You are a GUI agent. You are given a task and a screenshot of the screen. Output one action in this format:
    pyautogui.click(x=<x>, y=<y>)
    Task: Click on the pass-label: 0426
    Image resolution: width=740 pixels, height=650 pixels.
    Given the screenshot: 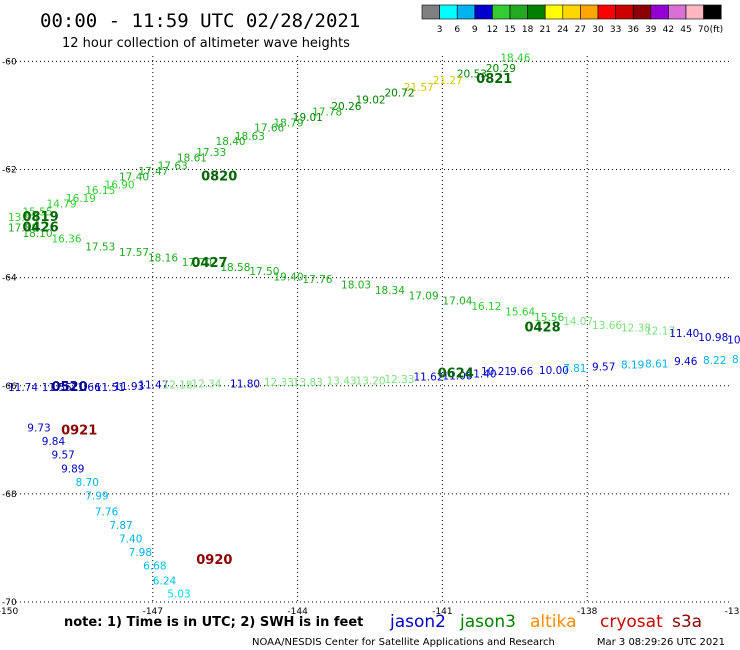 What is the action you would take?
    pyautogui.click(x=40, y=228)
    